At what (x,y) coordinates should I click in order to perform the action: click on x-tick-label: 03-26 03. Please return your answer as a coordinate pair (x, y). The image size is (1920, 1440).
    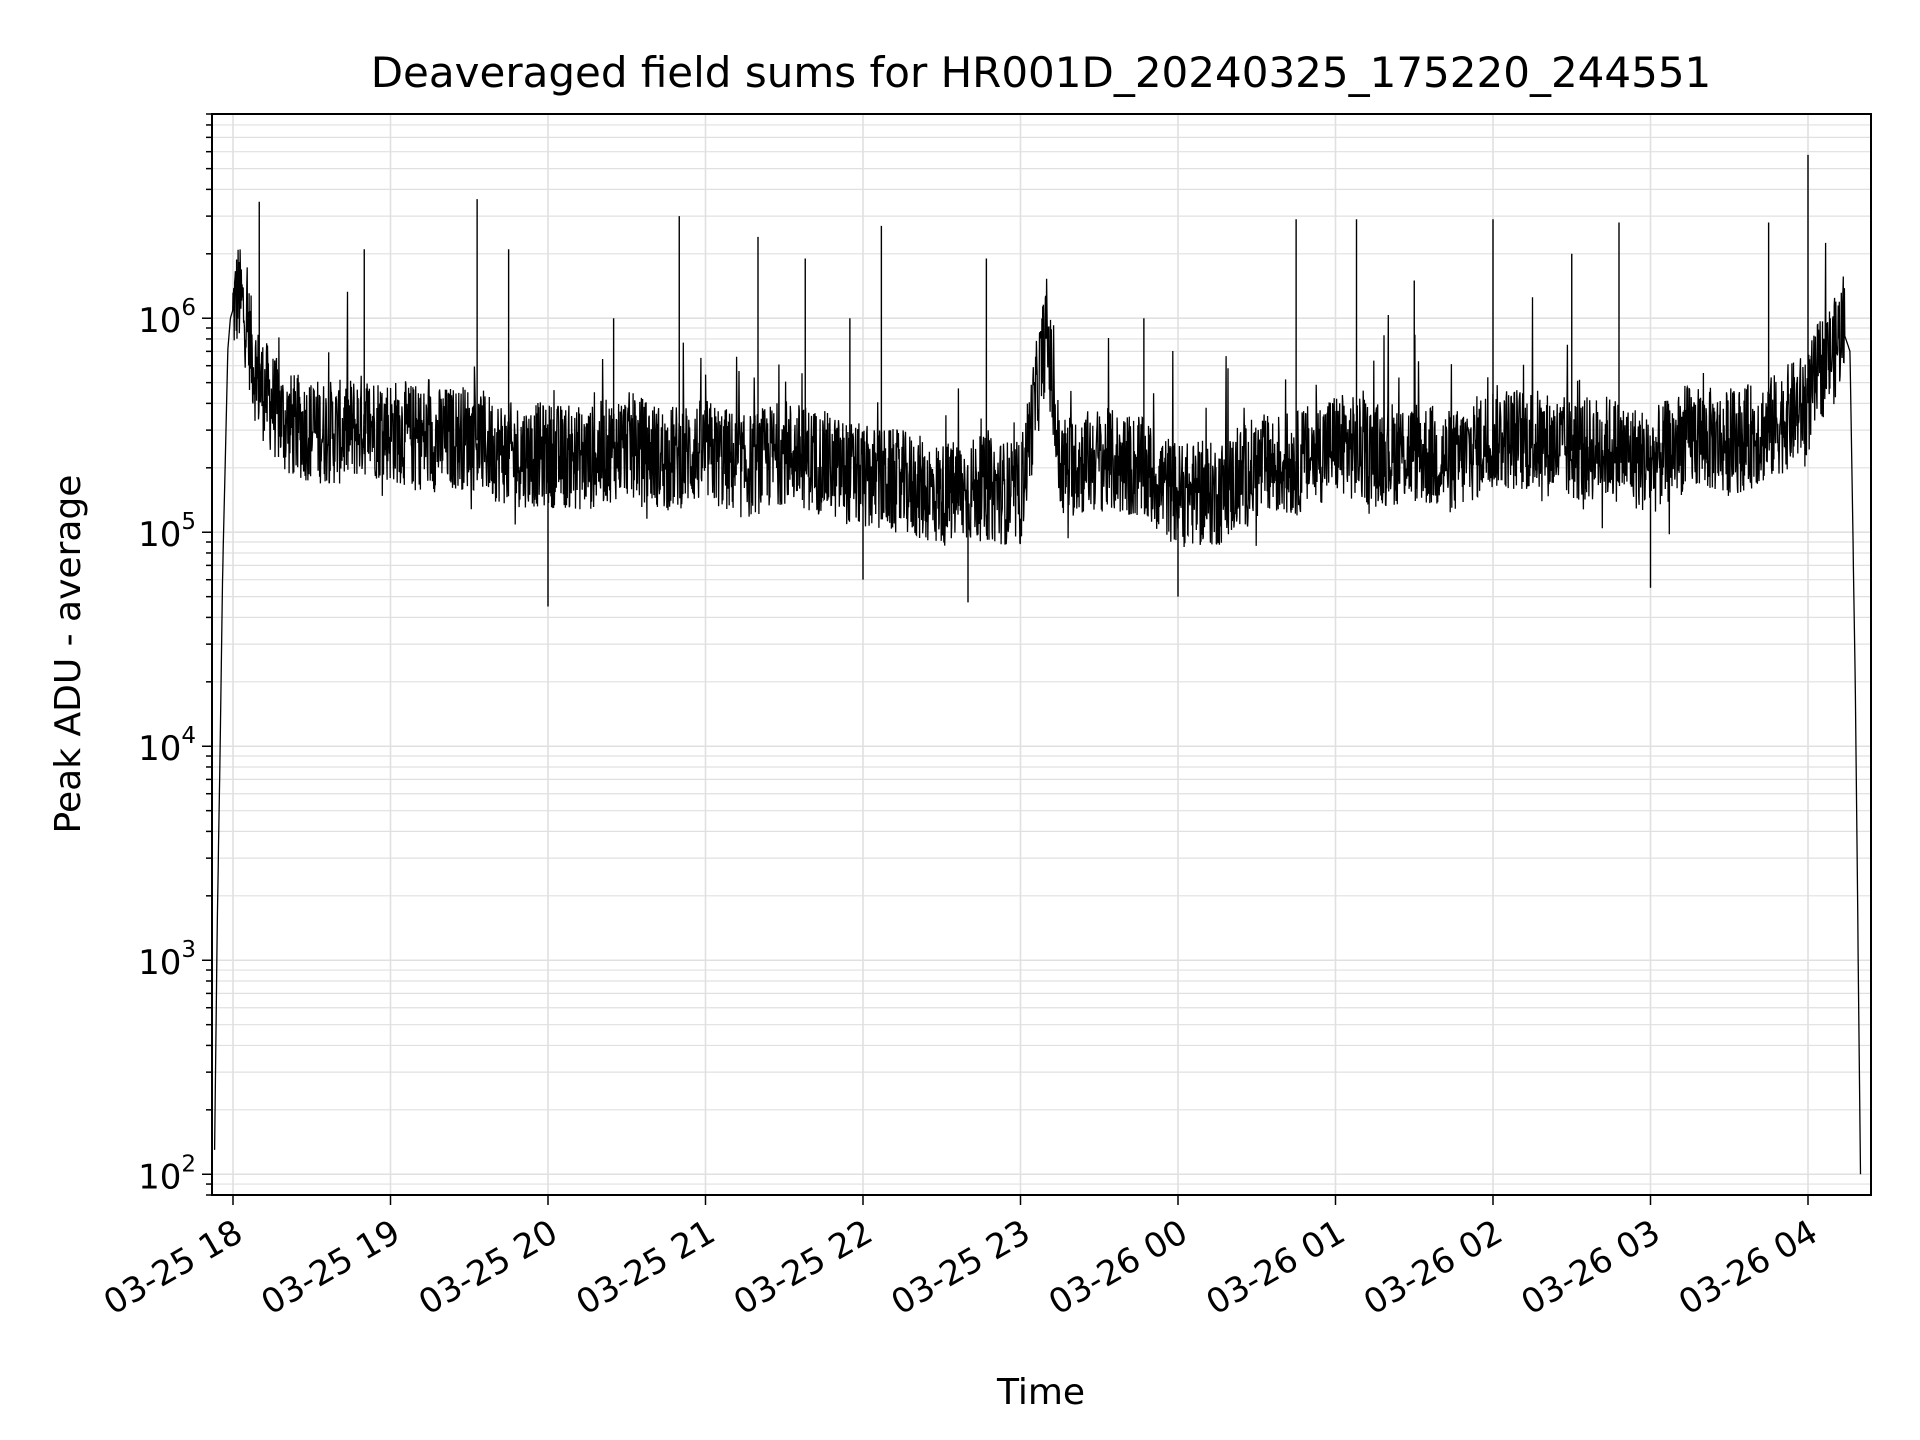
    Looking at the image, I should click on (1591, 1267).